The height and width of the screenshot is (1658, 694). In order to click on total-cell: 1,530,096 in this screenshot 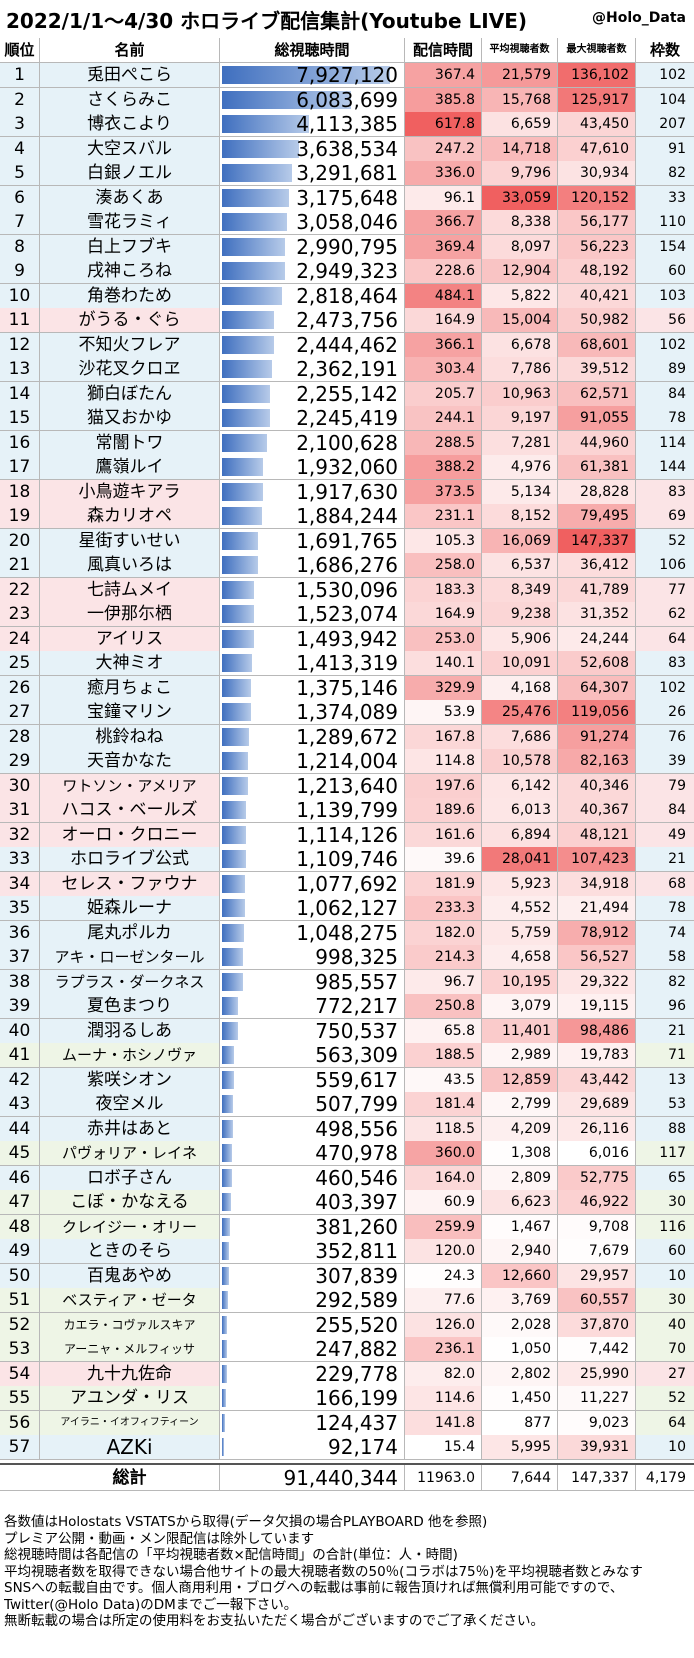, I will do `click(312, 589)`.